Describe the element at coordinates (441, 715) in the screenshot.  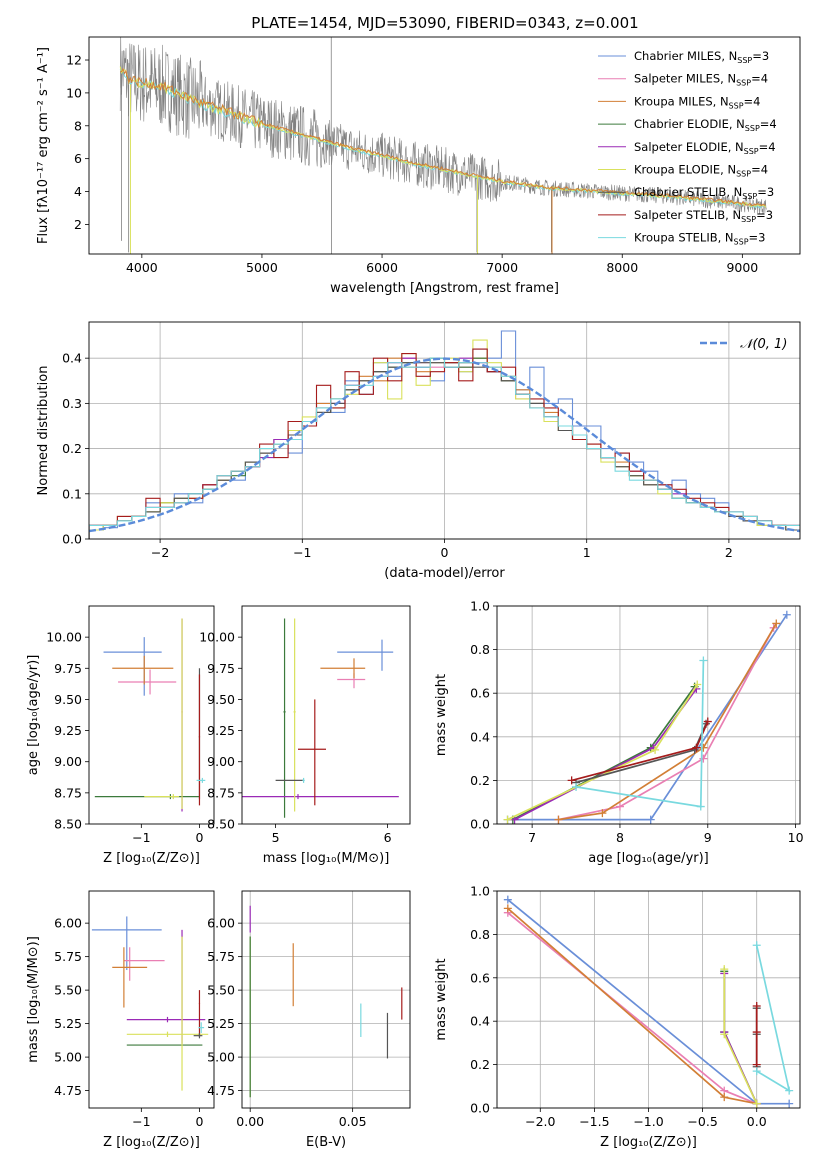
I see `y-axis-label: mass weight` at that location.